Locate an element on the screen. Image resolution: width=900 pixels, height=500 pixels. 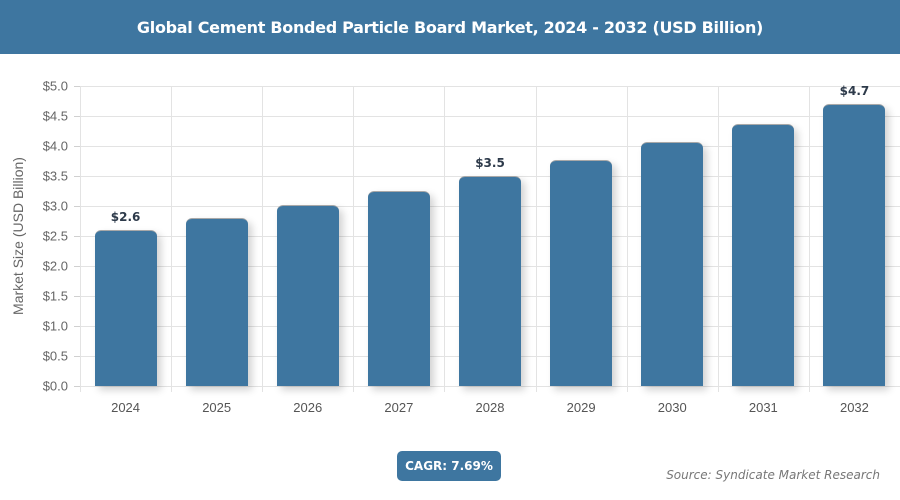
y-tick-label: $4.0 is located at coordinates (55, 146).